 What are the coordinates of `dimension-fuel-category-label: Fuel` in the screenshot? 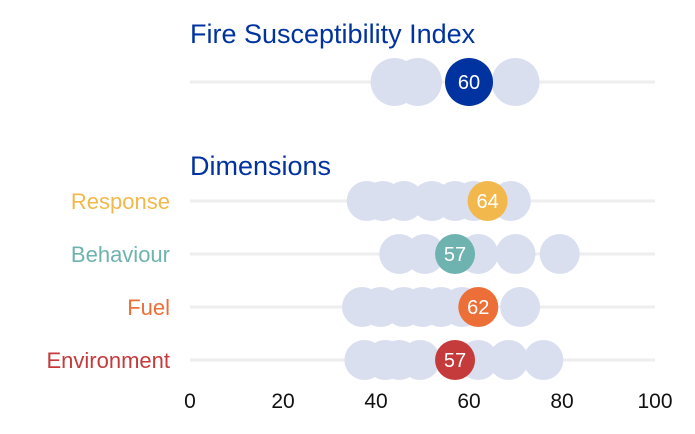 It's located at (148, 307).